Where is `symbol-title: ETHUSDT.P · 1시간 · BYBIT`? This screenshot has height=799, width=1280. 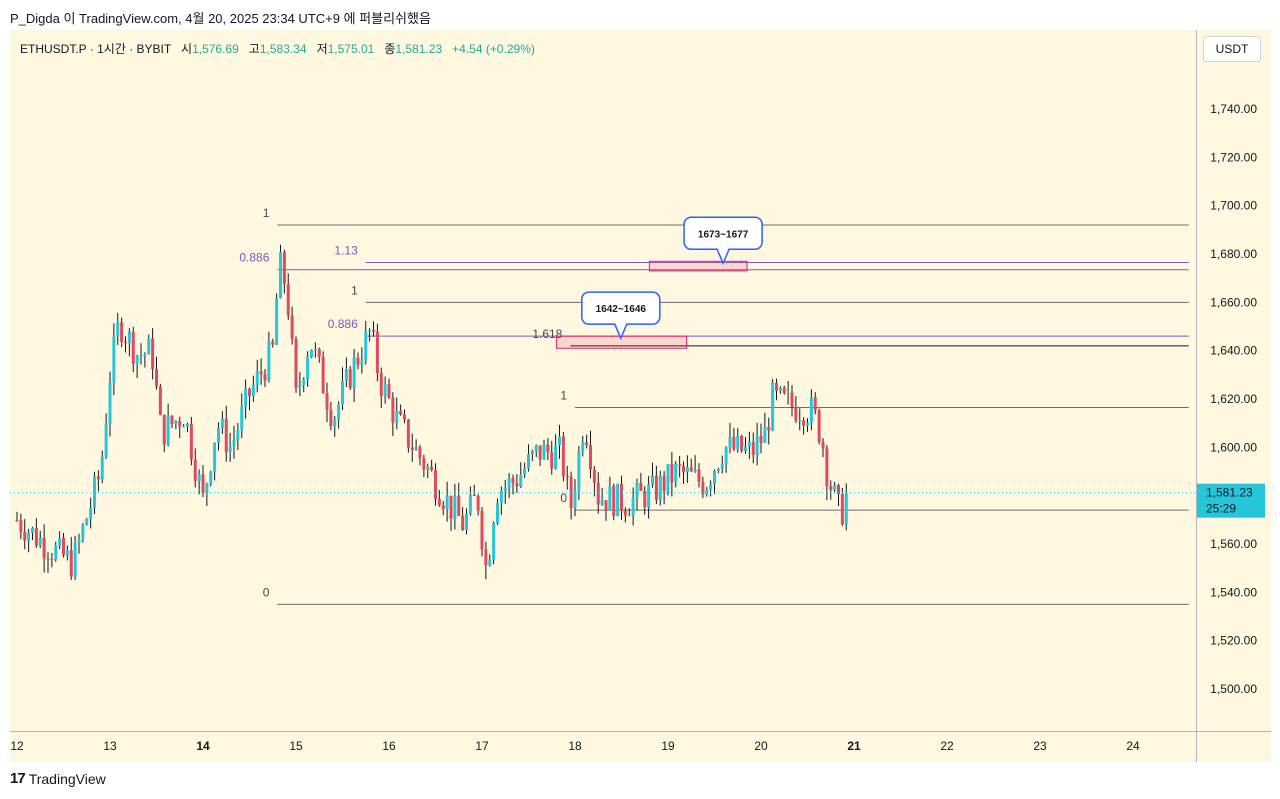 symbol-title: ETHUSDT.P · 1시간 · BYBIT is located at coordinates (95, 49).